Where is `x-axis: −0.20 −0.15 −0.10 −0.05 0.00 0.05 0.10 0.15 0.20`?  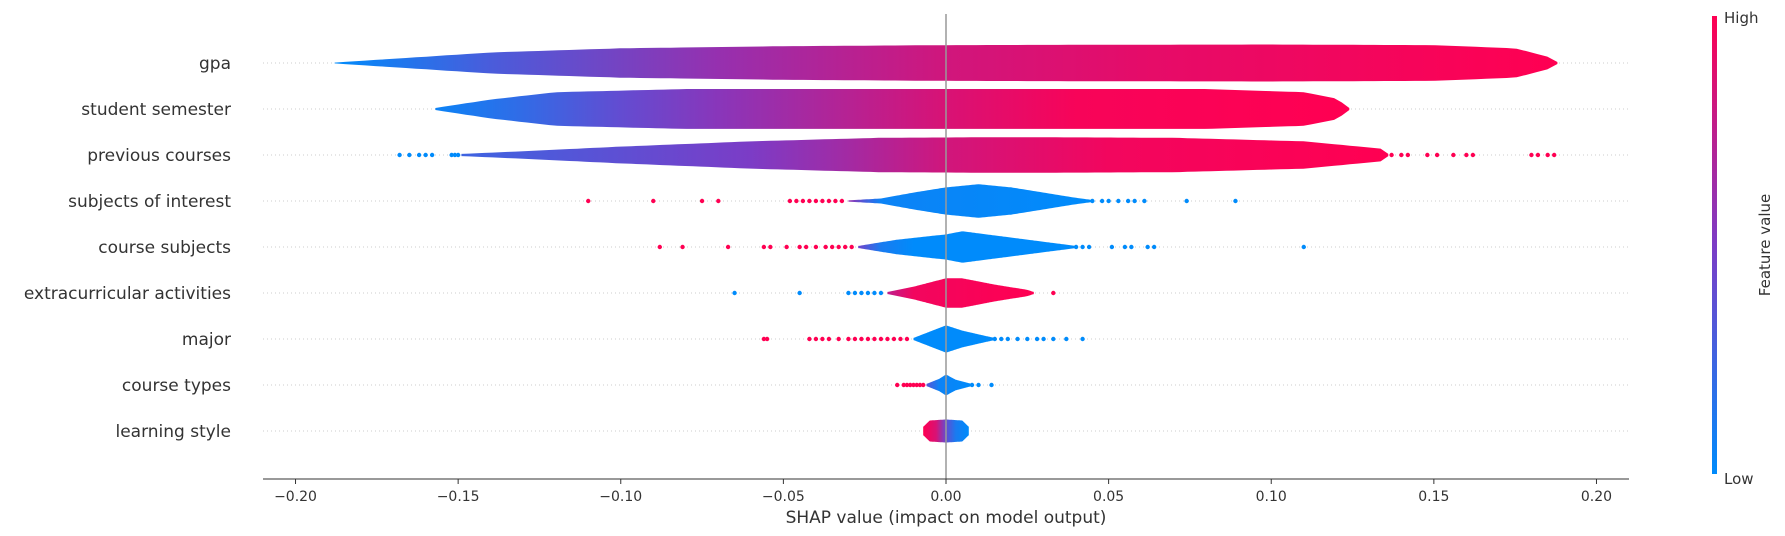 x-axis: −0.20 −0.15 −0.10 −0.05 0.00 0.05 0.10 0.15 0.20 is located at coordinates (946, 491).